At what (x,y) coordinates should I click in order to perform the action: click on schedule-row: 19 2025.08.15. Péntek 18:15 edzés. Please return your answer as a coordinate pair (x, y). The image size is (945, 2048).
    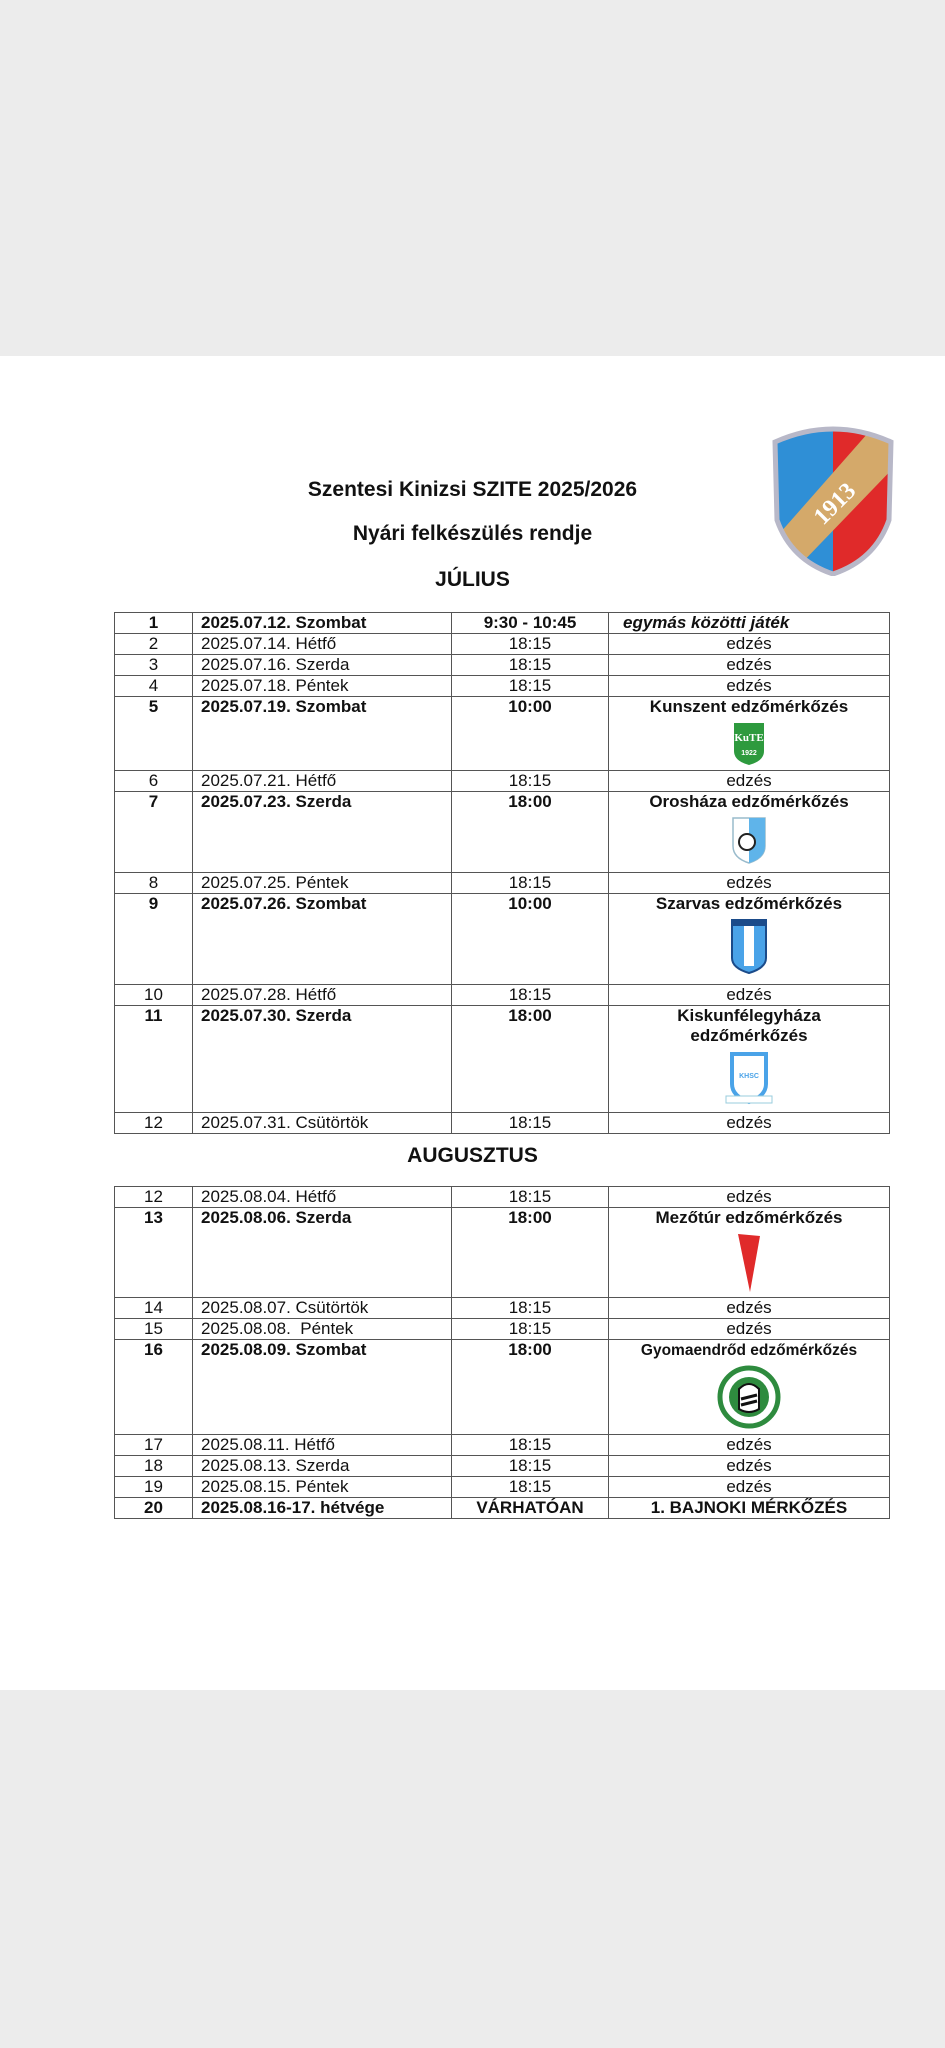
    Looking at the image, I should click on (502, 1487).